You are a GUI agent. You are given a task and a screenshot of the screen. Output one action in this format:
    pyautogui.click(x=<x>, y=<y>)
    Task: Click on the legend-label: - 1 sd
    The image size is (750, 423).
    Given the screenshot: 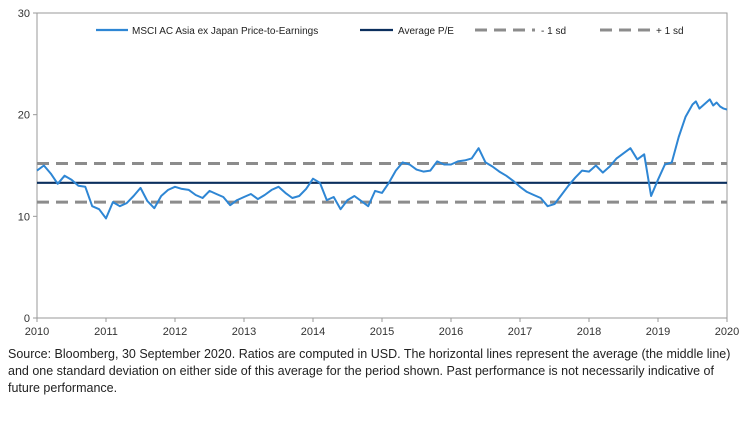 What is the action you would take?
    pyautogui.click(x=553, y=31)
    